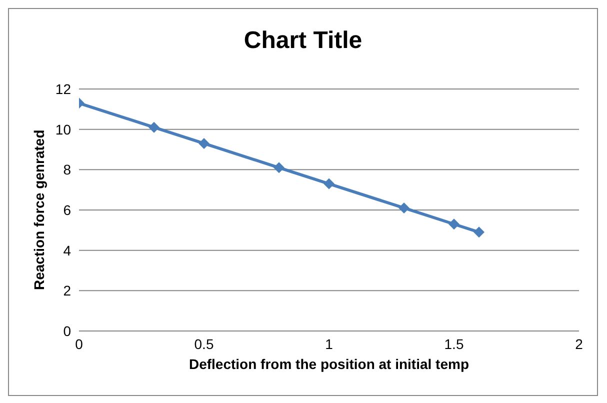 This screenshot has width=607, height=403. What do you see at coordinates (454, 344) in the screenshot?
I see `x-tick-label: 1.5` at bounding box center [454, 344].